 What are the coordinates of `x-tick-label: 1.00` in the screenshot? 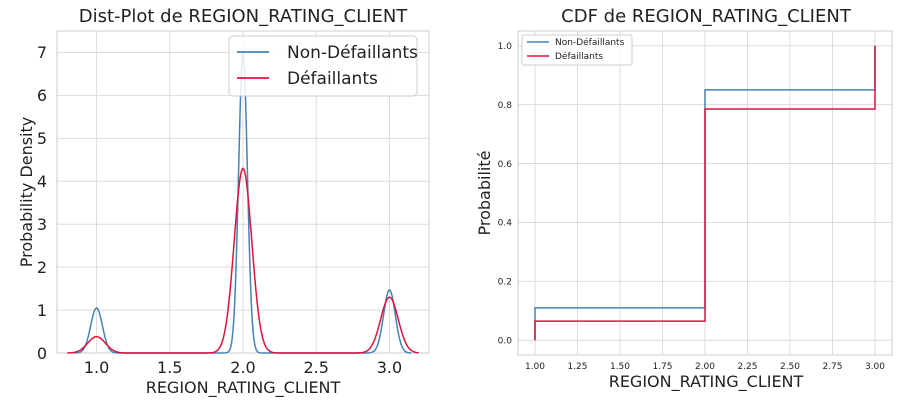 It's located at (535, 367).